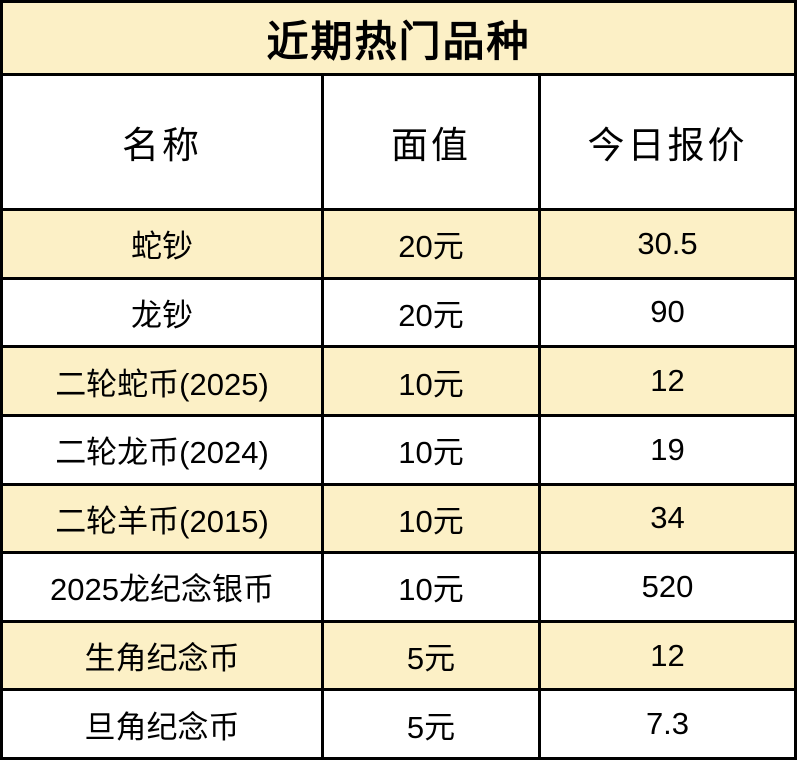 The height and width of the screenshot is (764, 800). I want to click on cell-price: 90, so click(667, 312).